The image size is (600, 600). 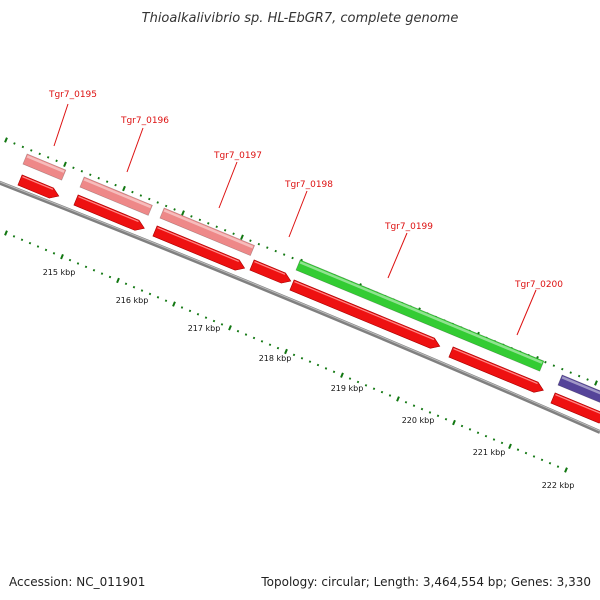 What do you see at coordinates (144, 121) in the screenshot?
I see `gene-label: Tgr7_0196` at bounding box center [144, 121].